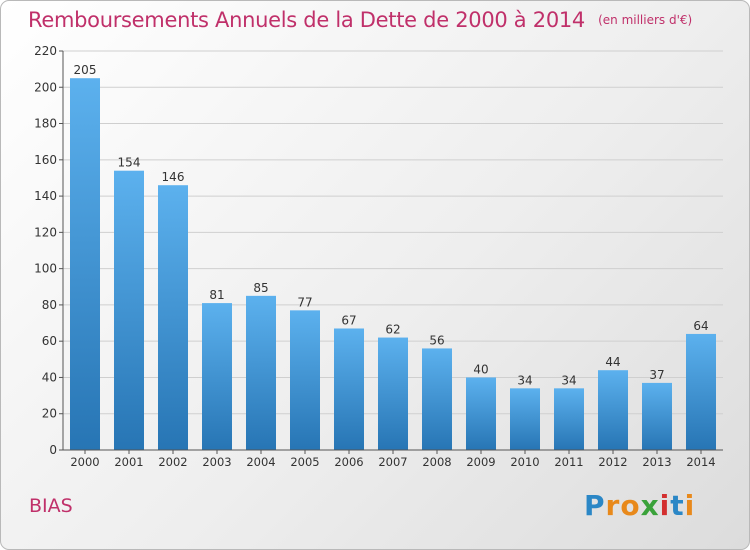 The height and width of the screenshot is (550, 750). I want to click on bar-value-label: 62, so click(392, 330).